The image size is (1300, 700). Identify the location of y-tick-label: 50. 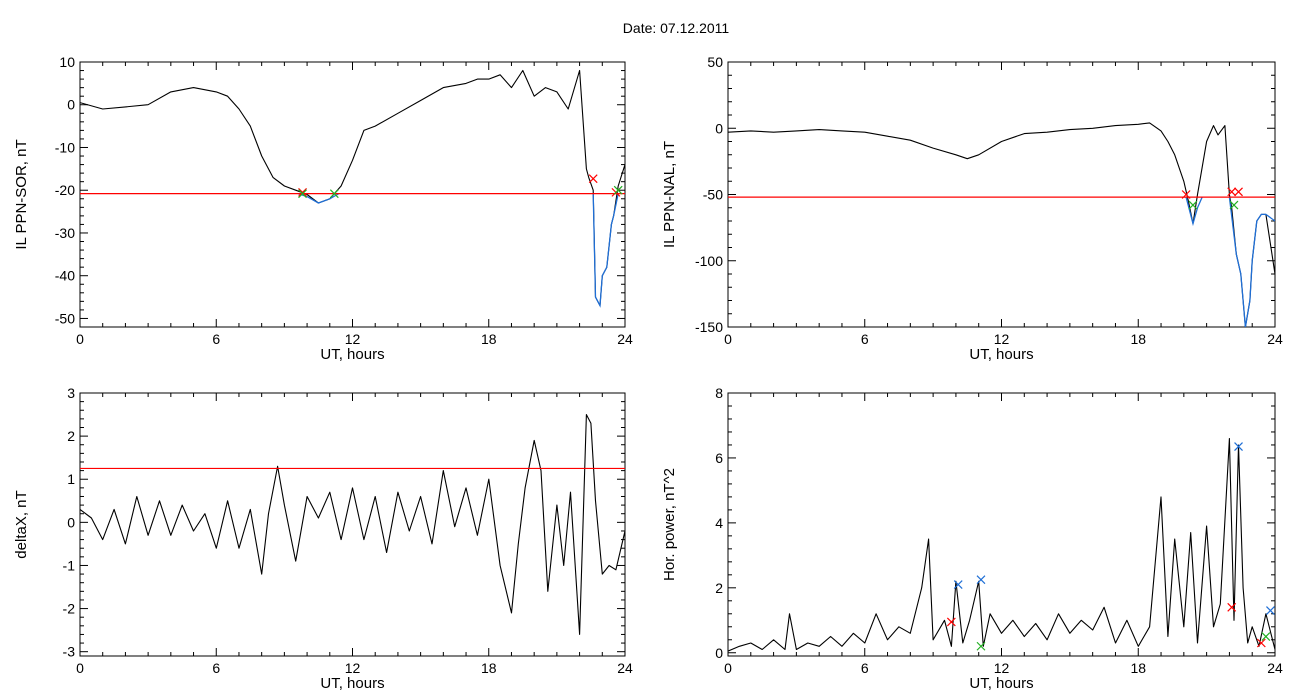
(715, 62).